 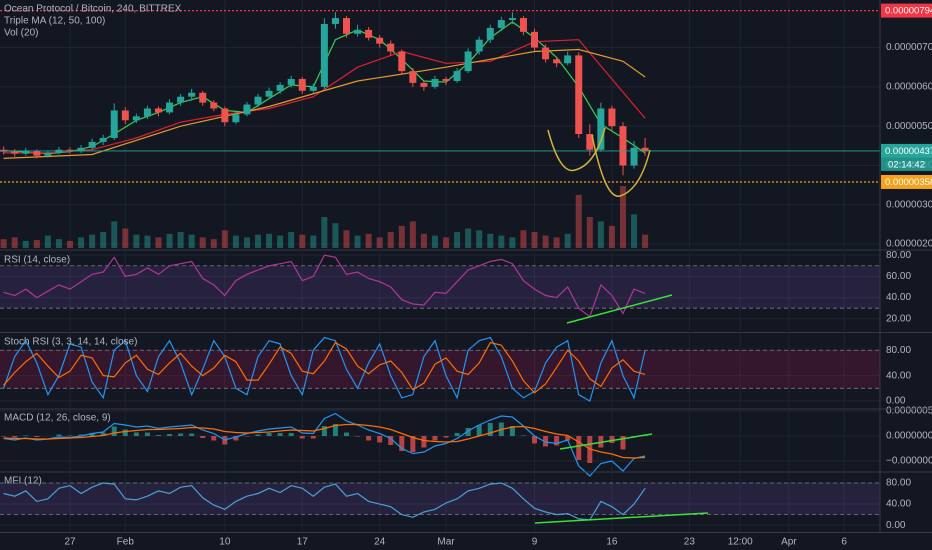 What do you see at coordinates (612, 542) in the screenshot?
I see `x-tick-label: 16` at bounding box center [612, 542].